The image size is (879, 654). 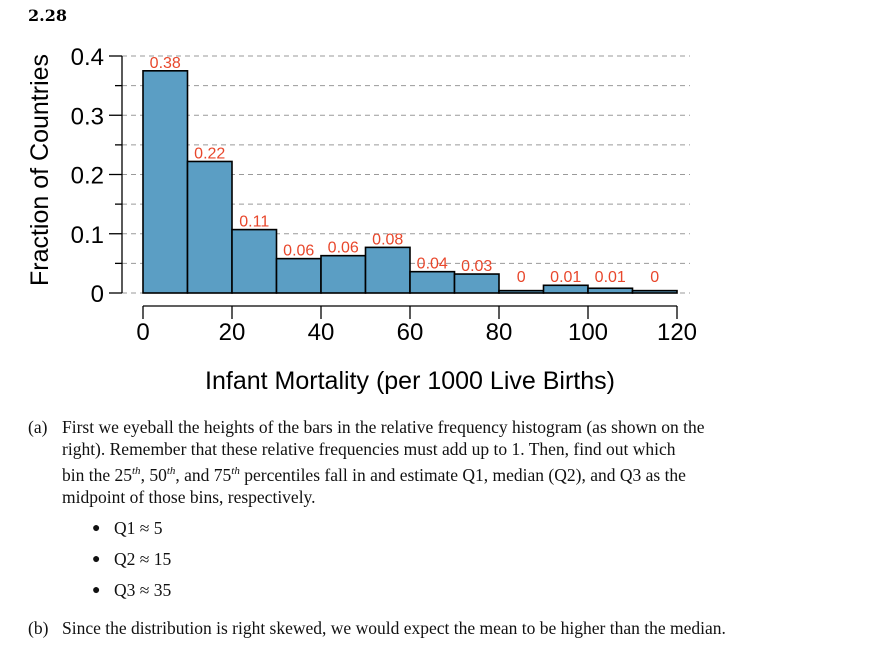 What do you see at coordinates (410, 381) in the screenshot?
I see `x-axis-title: Infant Mortality (per 1000 Live Births)` at bounding box center [410, 381].